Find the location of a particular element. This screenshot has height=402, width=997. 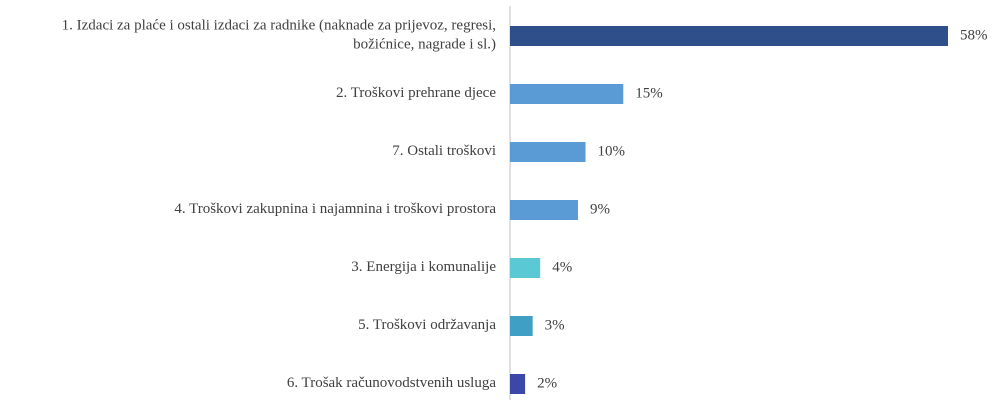

category-label: 3. Energija i komunalije is located at coordinates (423, 267).